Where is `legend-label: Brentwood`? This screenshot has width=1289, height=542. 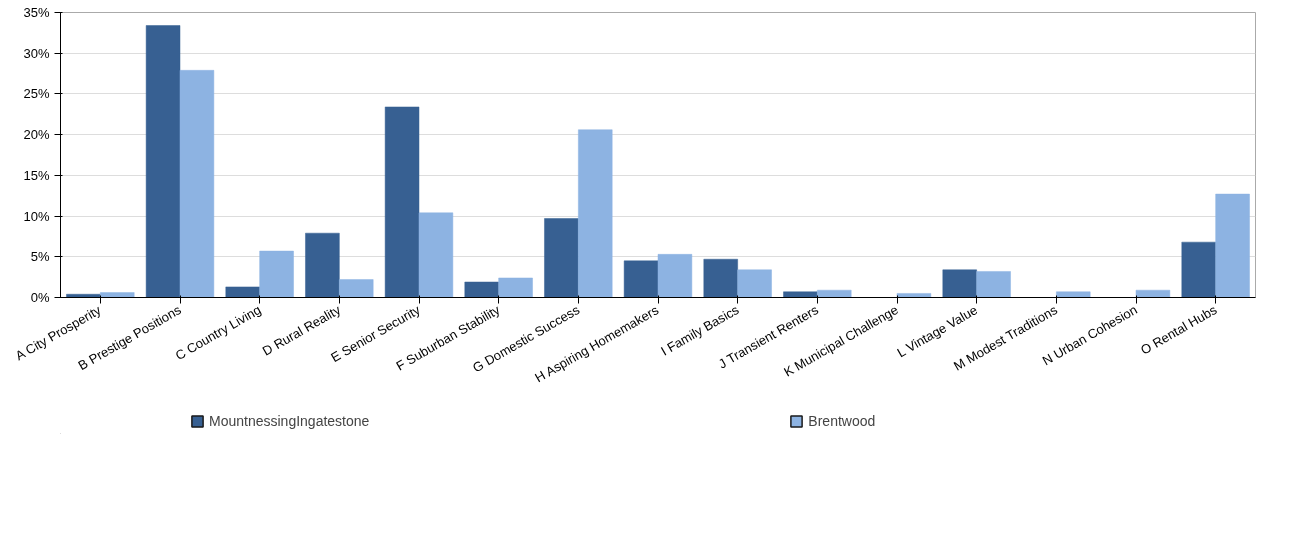
legend-label: Brentwood is located at coordinates (842, 421).